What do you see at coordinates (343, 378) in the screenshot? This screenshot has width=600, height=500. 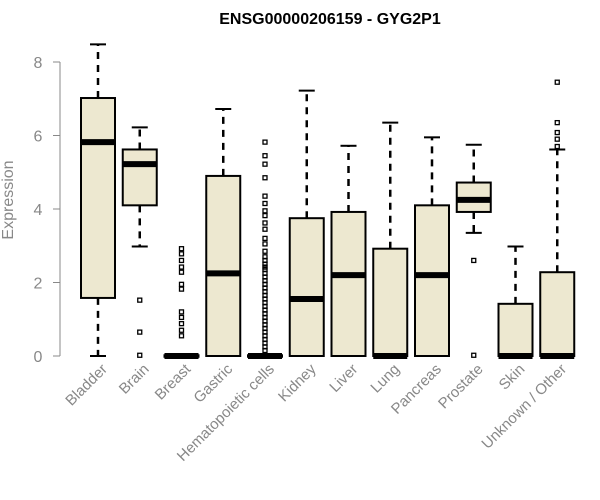 I see `x-tick-label: Liver` at bounding box center [343, 378].